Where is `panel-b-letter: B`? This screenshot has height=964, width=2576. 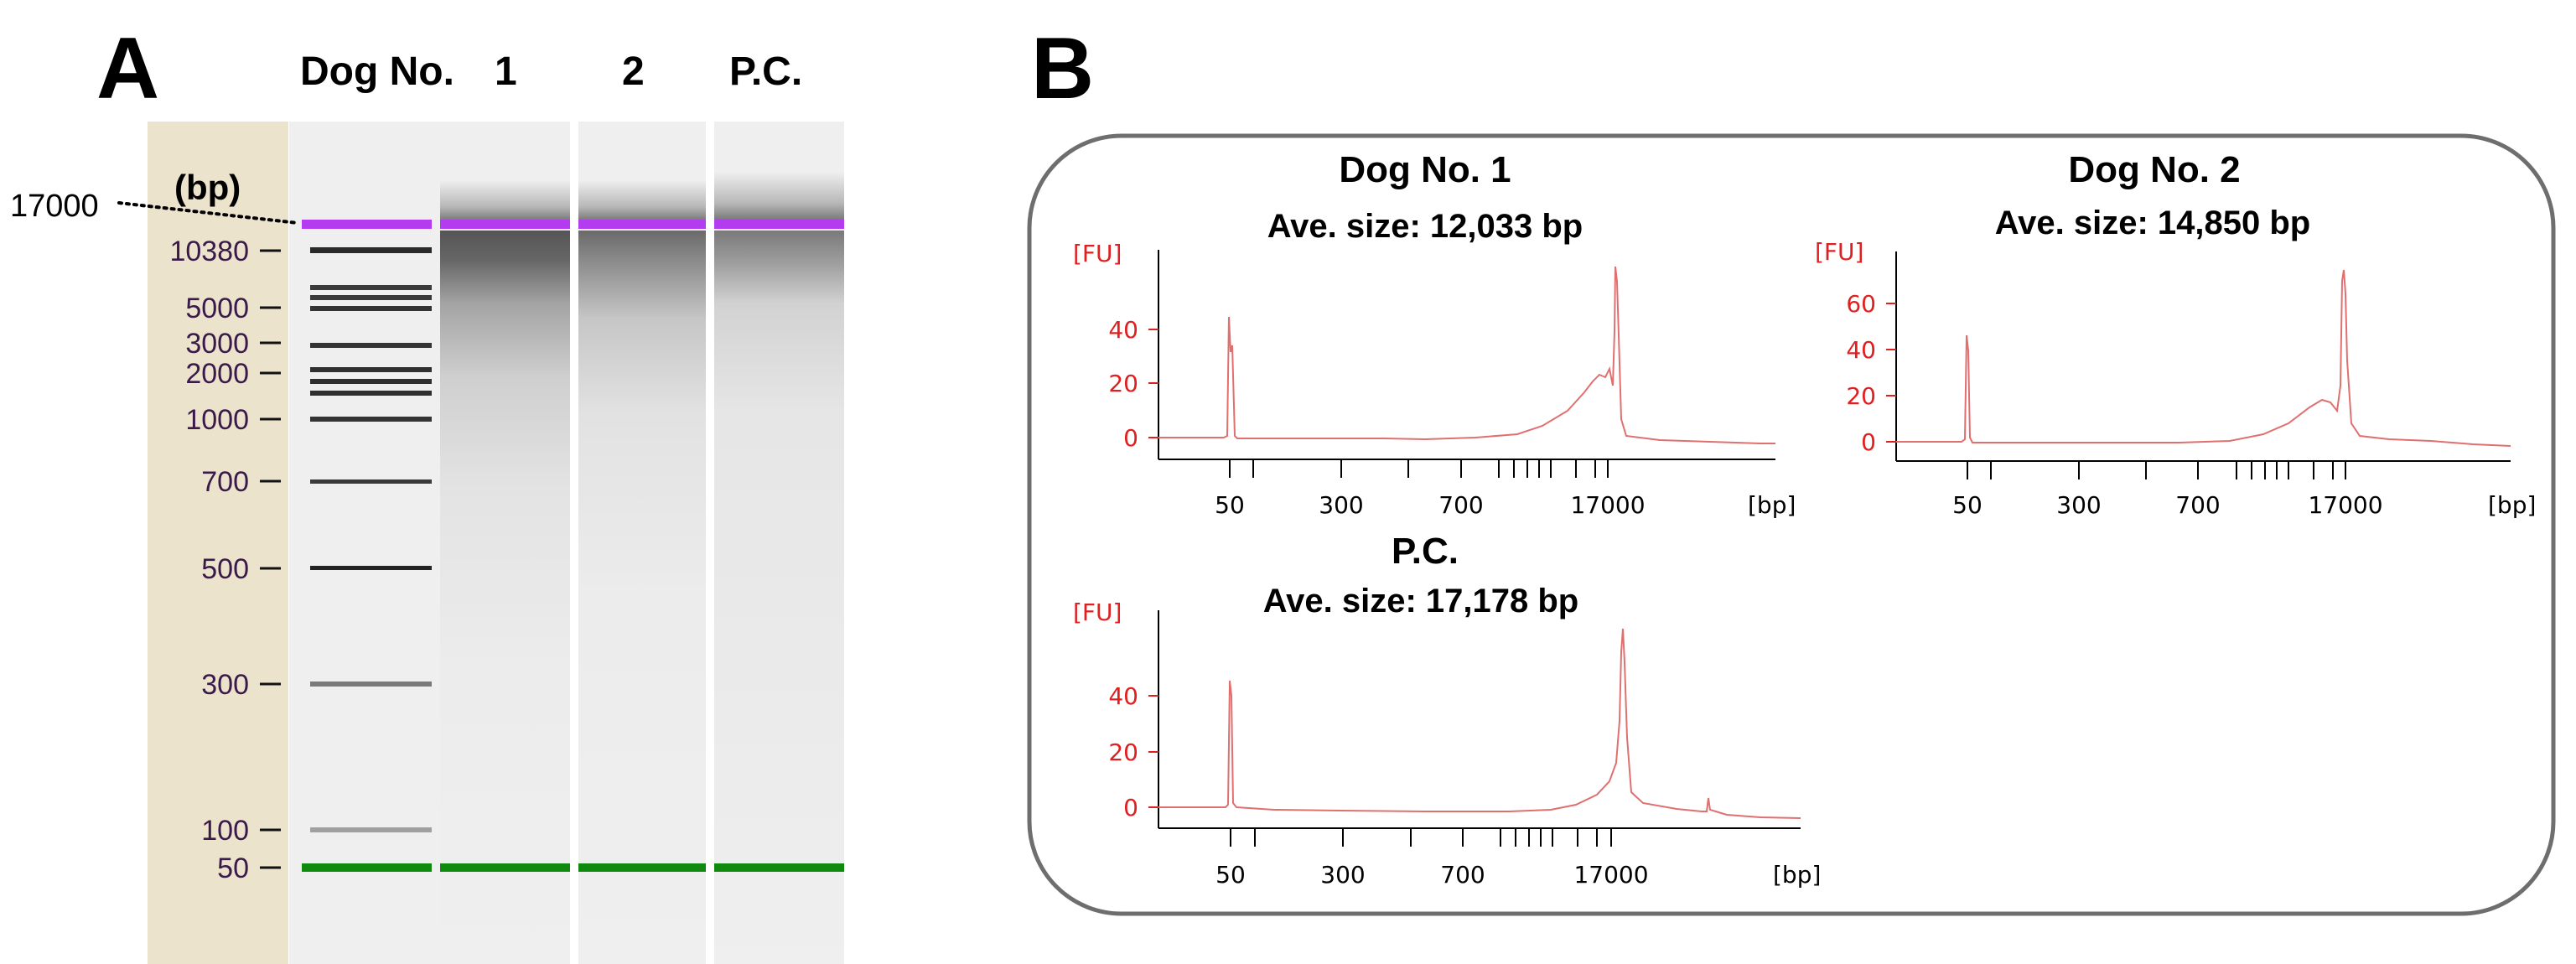 panel-b-letter: B is located at coordinates (1063, 68).